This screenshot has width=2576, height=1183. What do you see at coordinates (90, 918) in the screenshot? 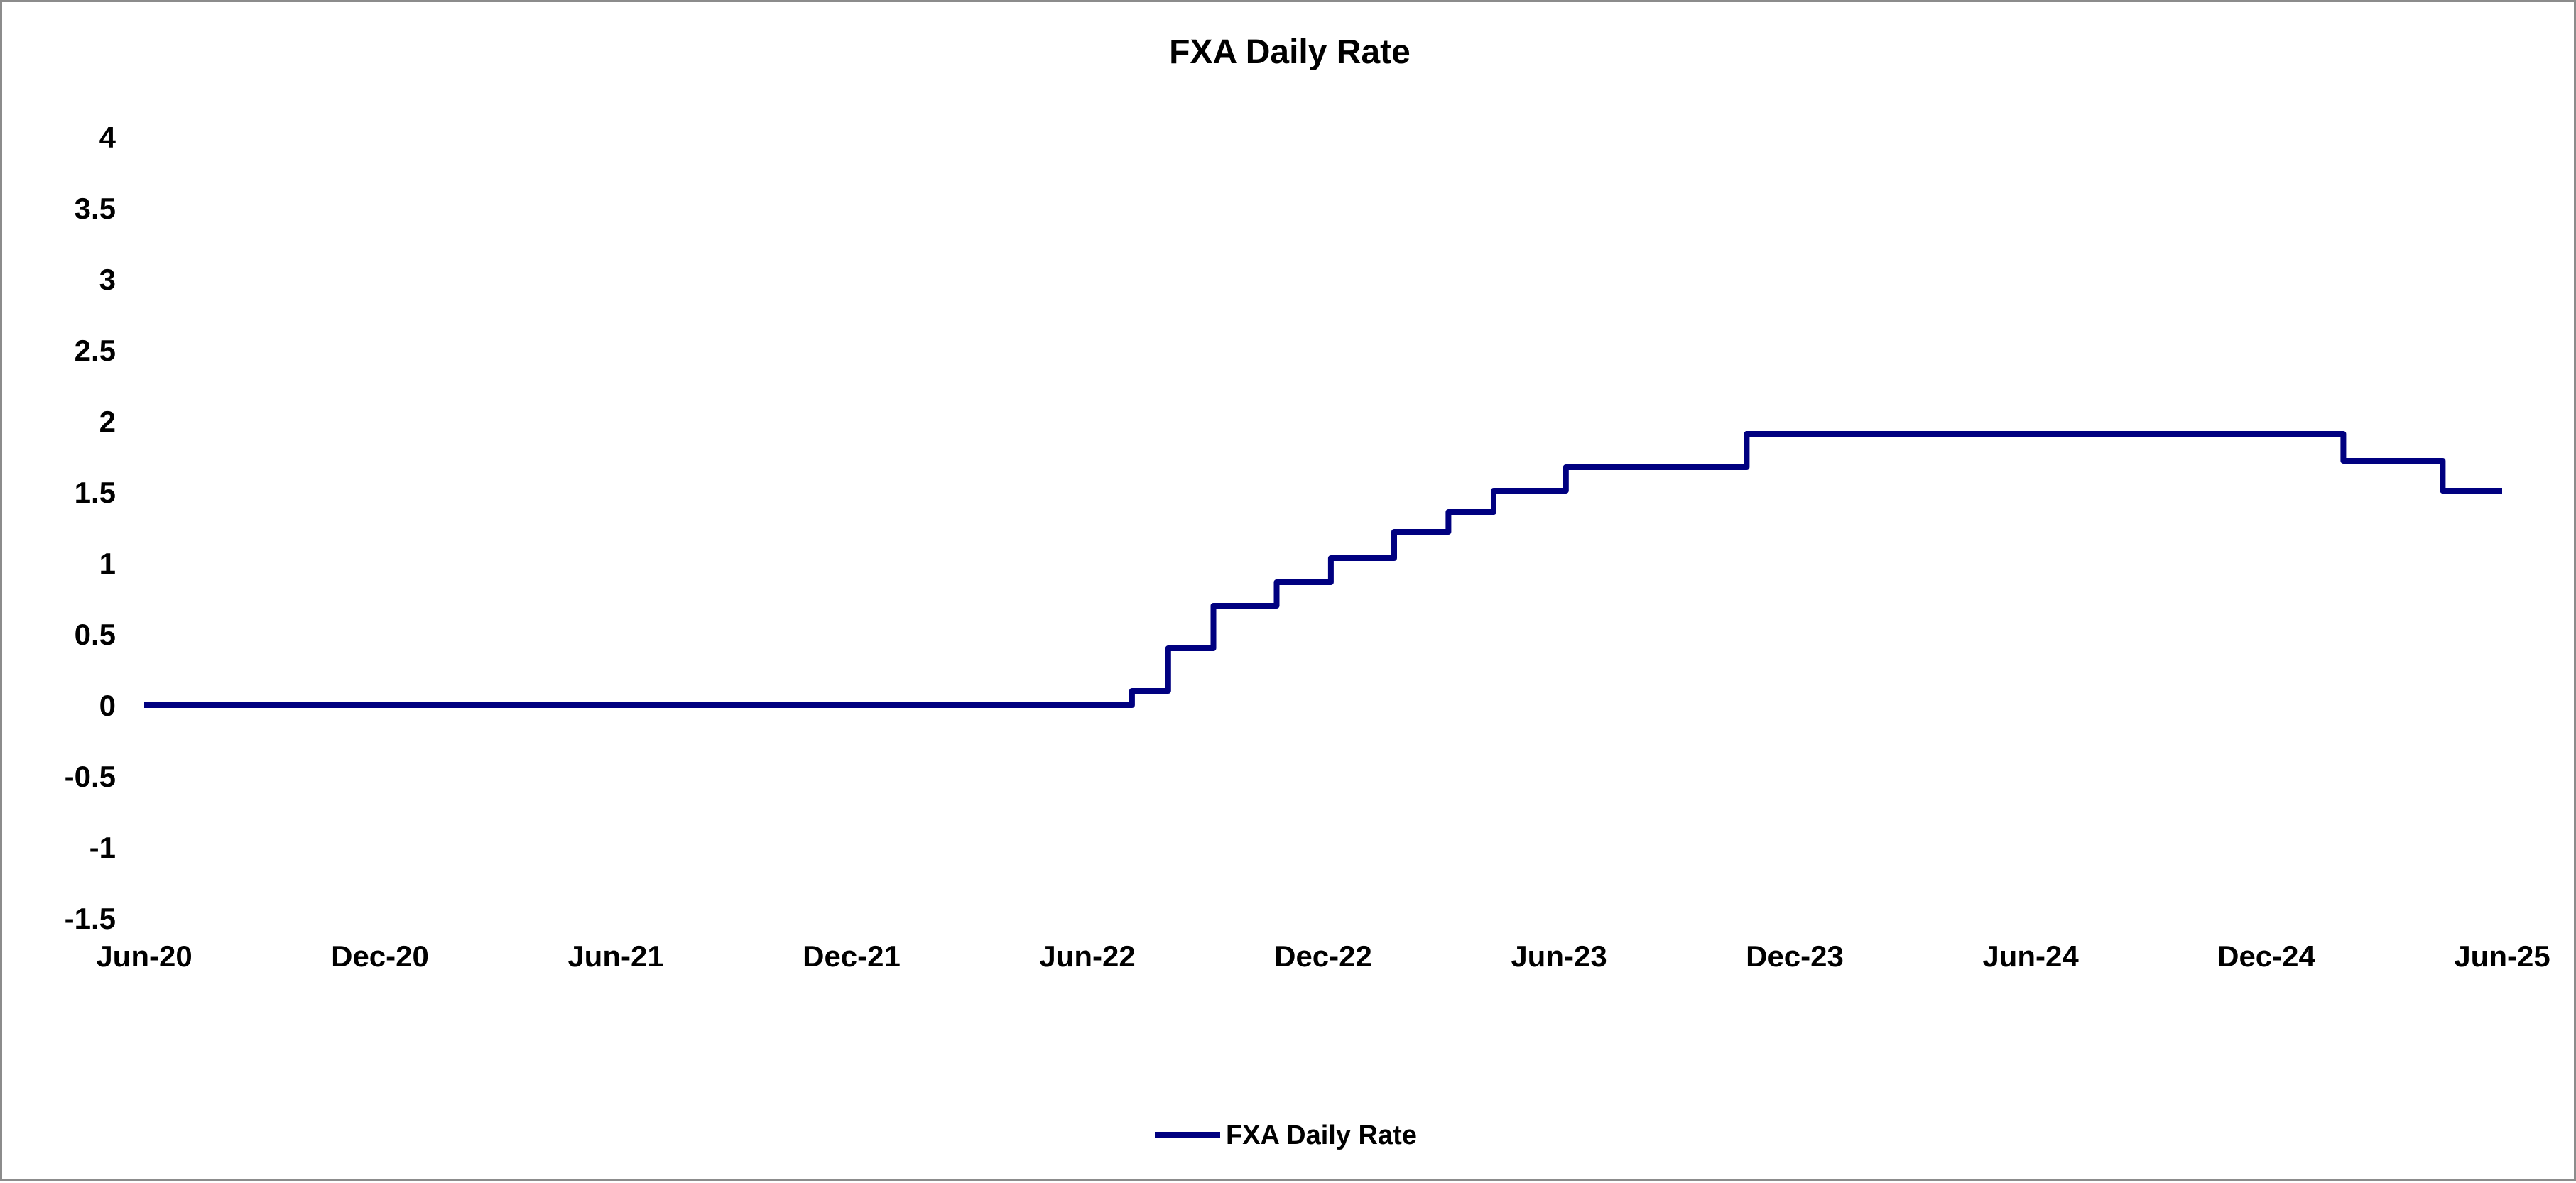
I see `y-tick-label: -1.5` at bounding box center [90, 918].